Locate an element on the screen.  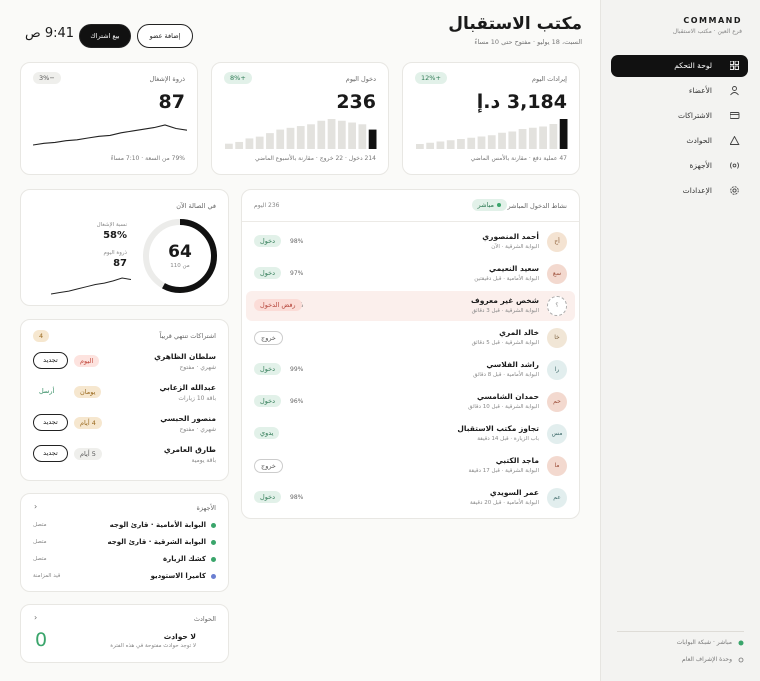
entry-tag: دخول is located at coordinates (267, 401).